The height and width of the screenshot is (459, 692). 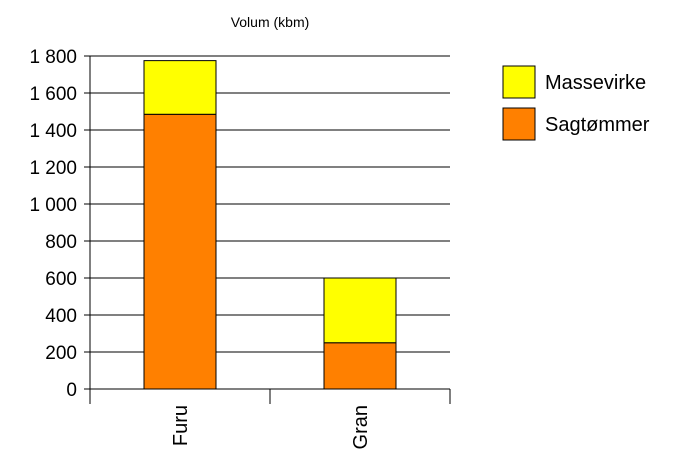 I want to click on bar-gran-massevirke, so click(x=360, y=310).